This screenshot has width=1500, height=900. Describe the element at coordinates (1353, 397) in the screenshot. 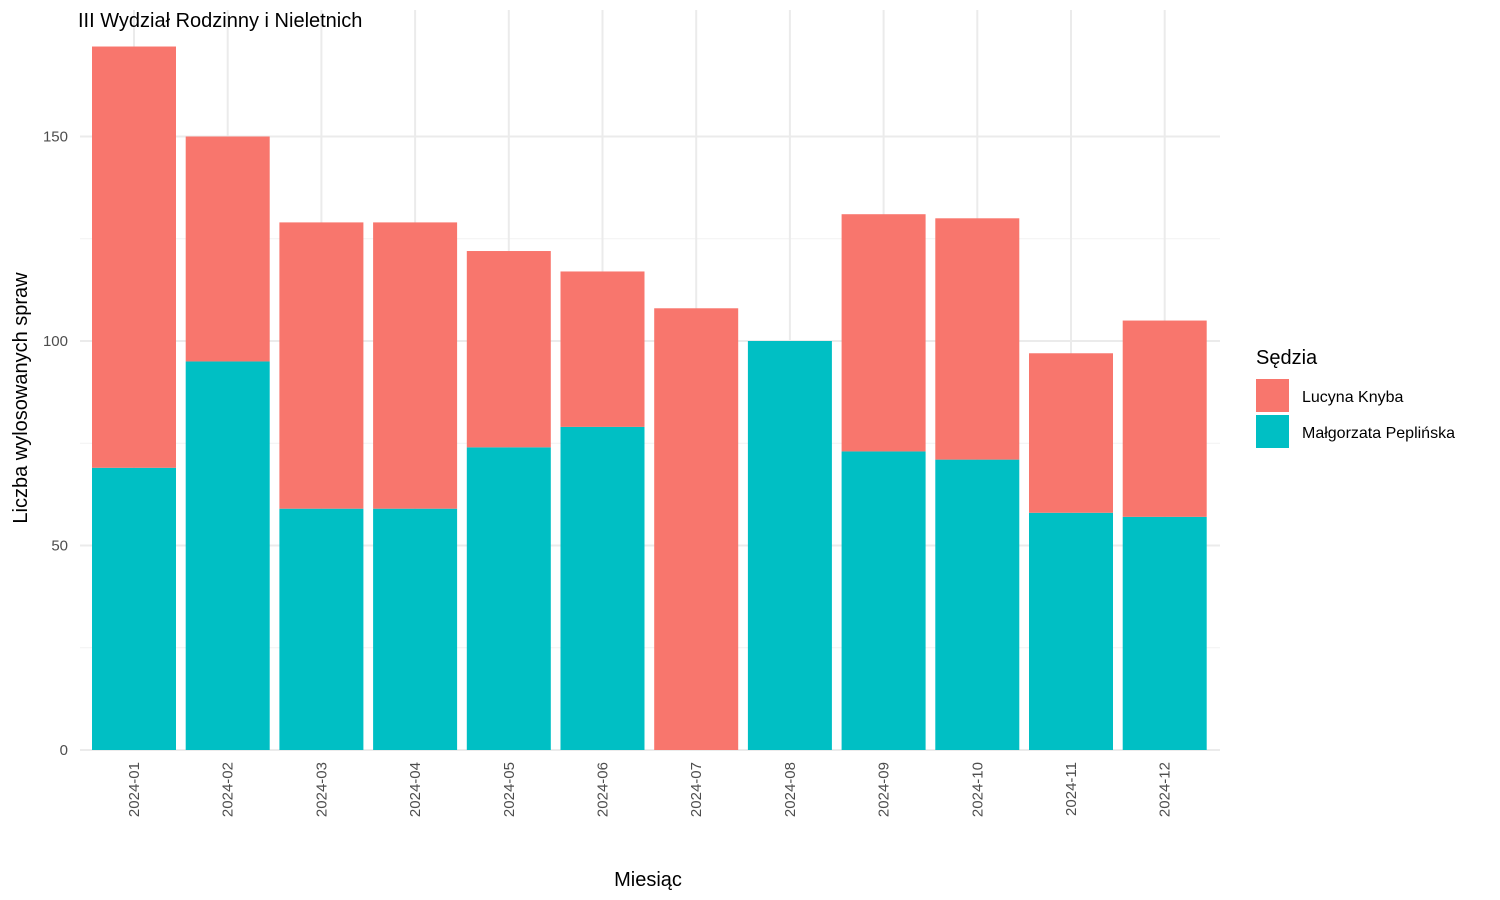

I see `legend-label-lucyna-knyba: Lucyna Knyba` at that location.